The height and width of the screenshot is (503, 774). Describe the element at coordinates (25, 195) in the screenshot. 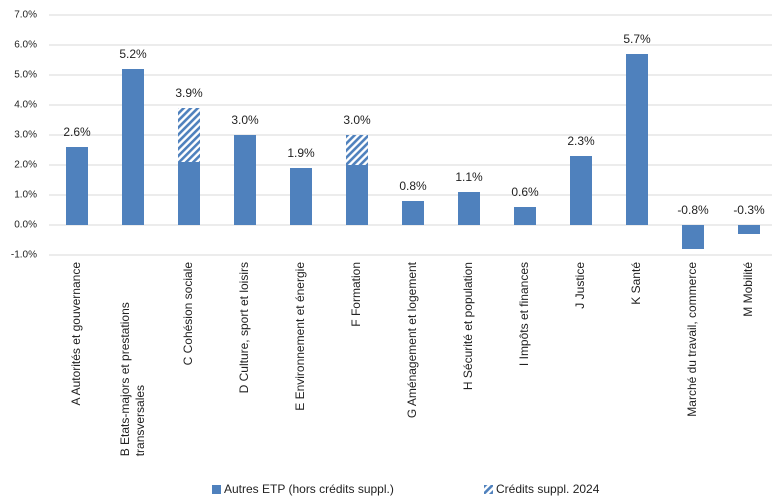

I see `y-tick-label: 1.0%` at that location.